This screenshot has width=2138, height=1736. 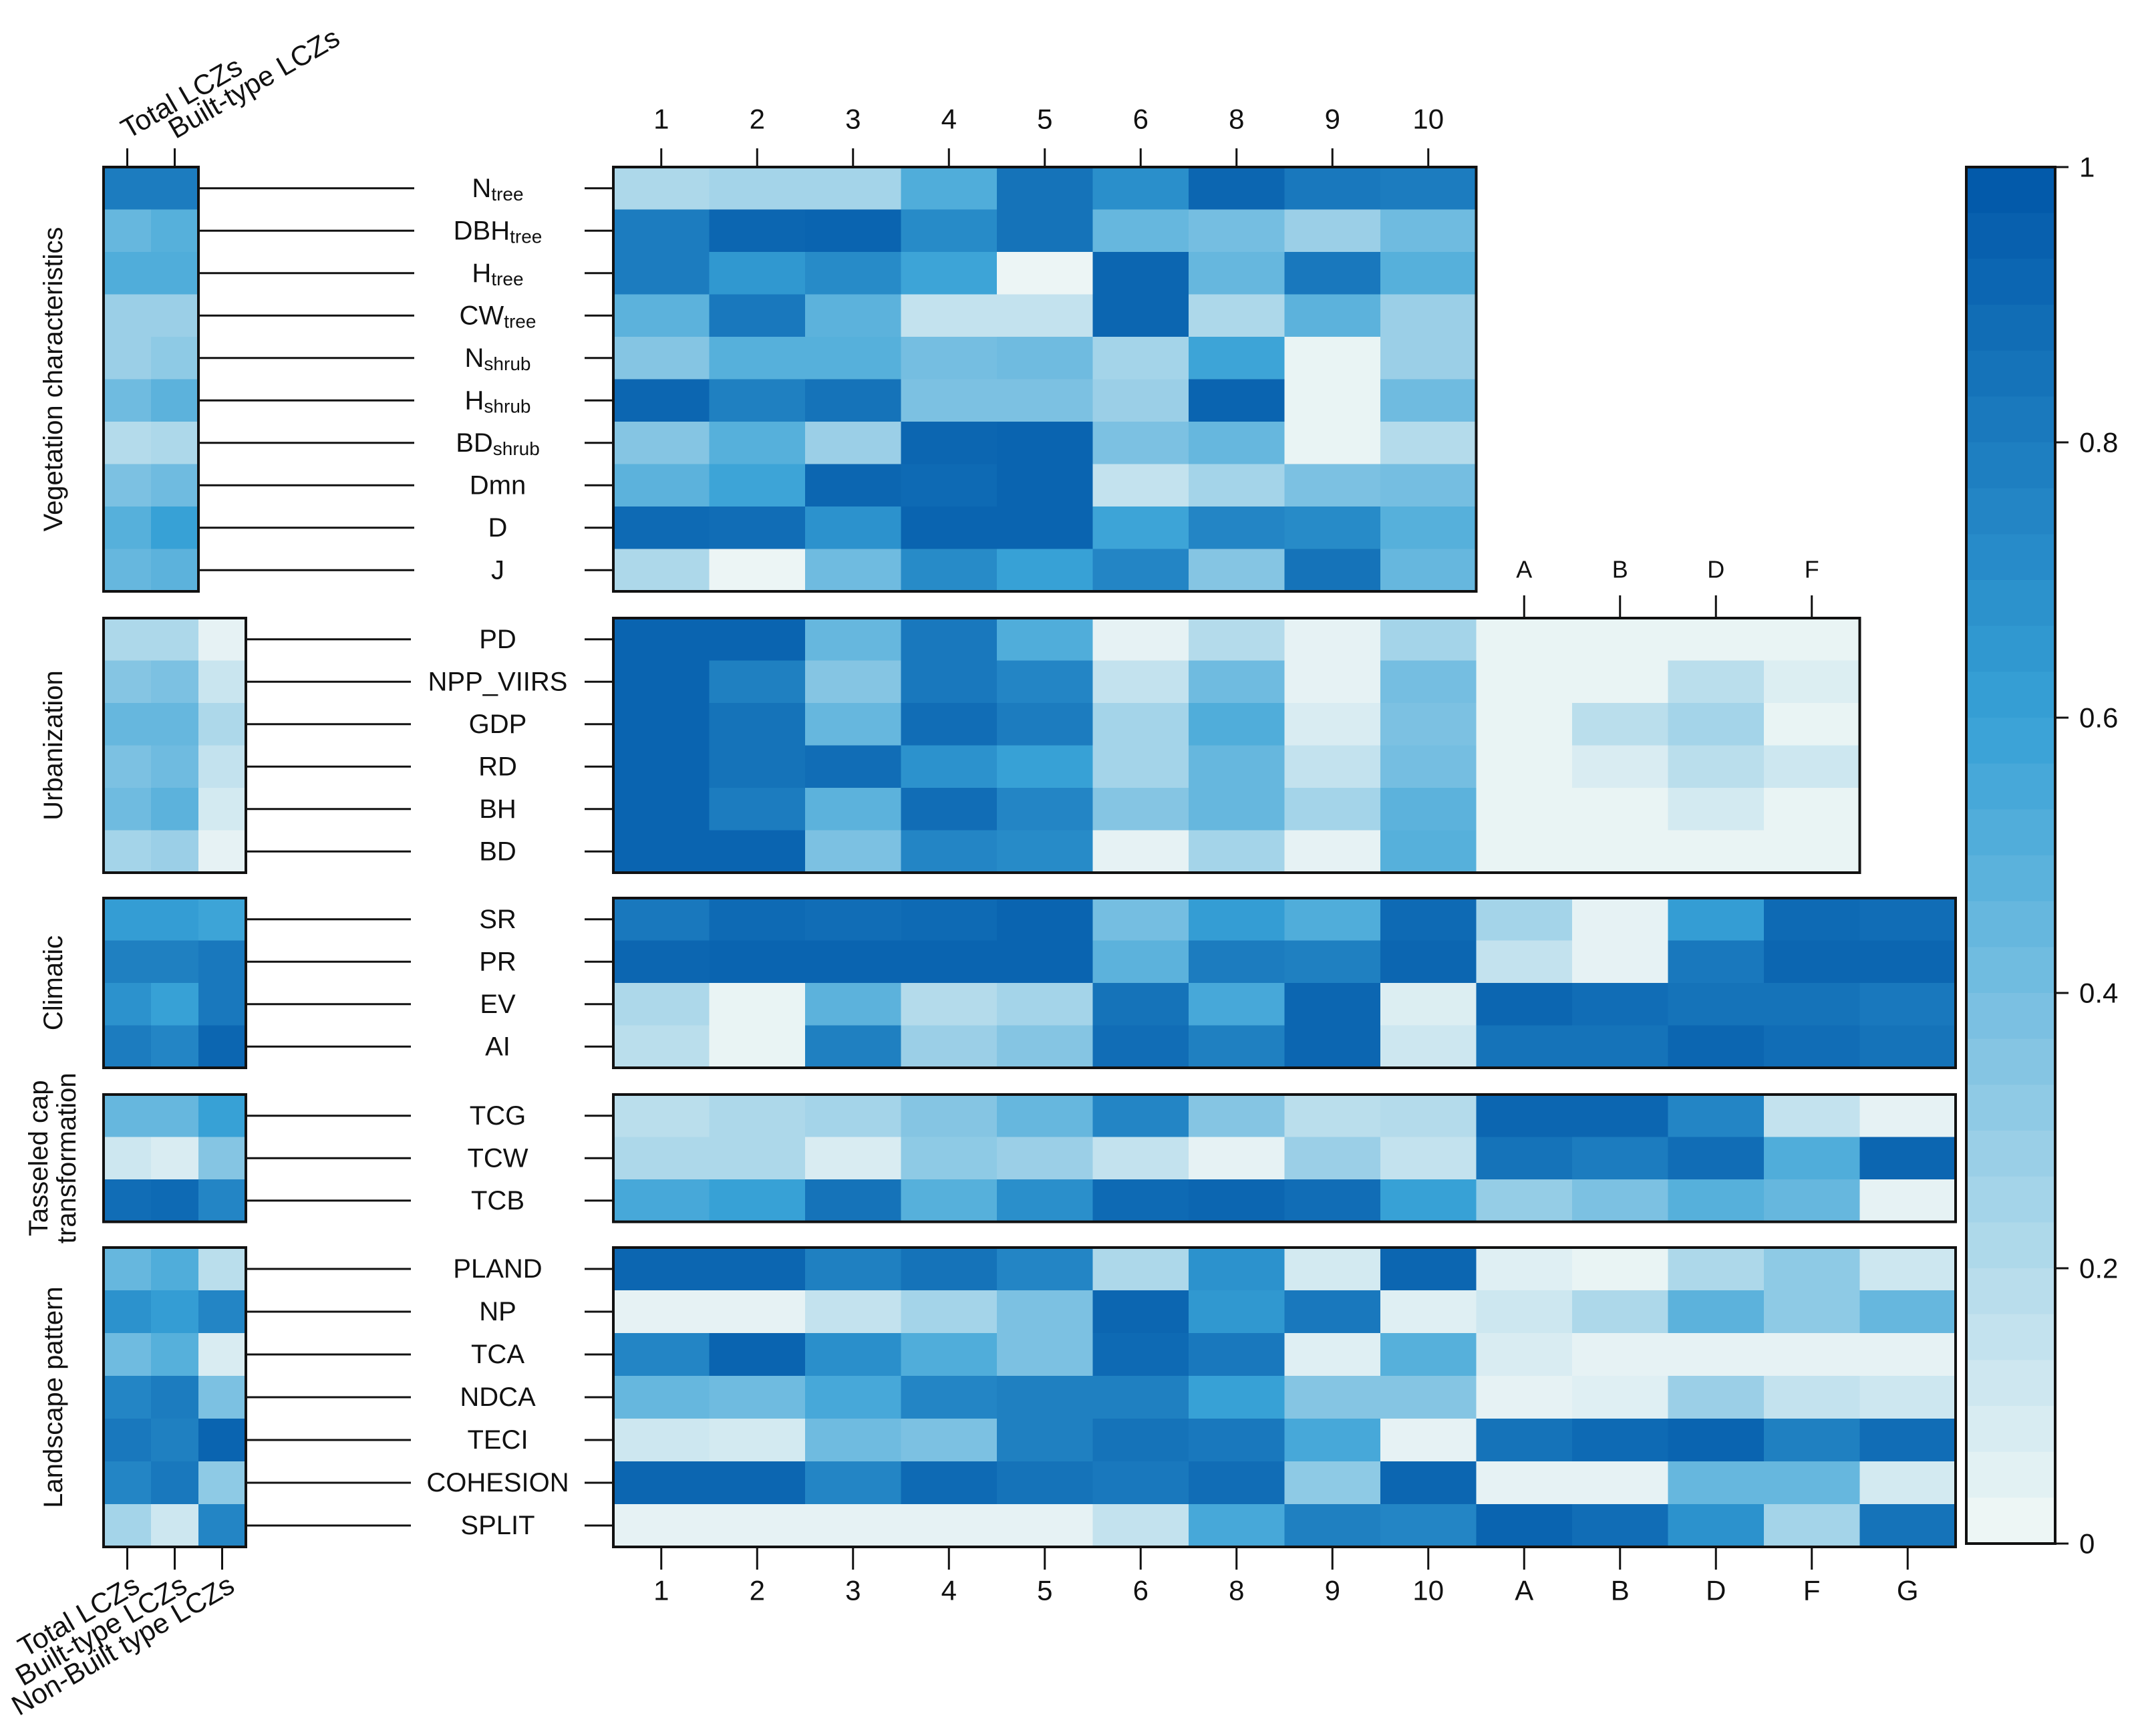 I want to click on colorbar: 0 0.2 0.4 0.6 0.8 1, so click(x=2041, y=856).